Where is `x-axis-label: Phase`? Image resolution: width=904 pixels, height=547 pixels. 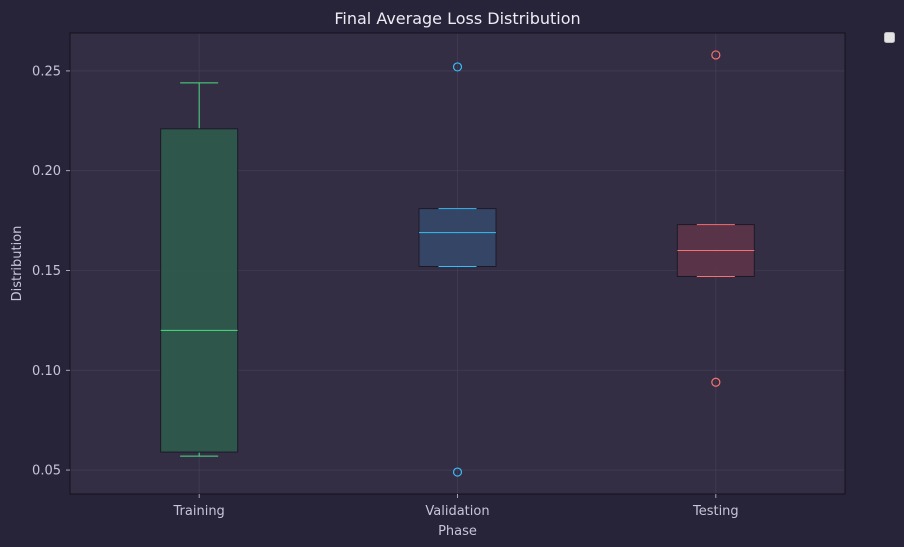 x-axis-label: Phase is located at coordinates (457, 531).